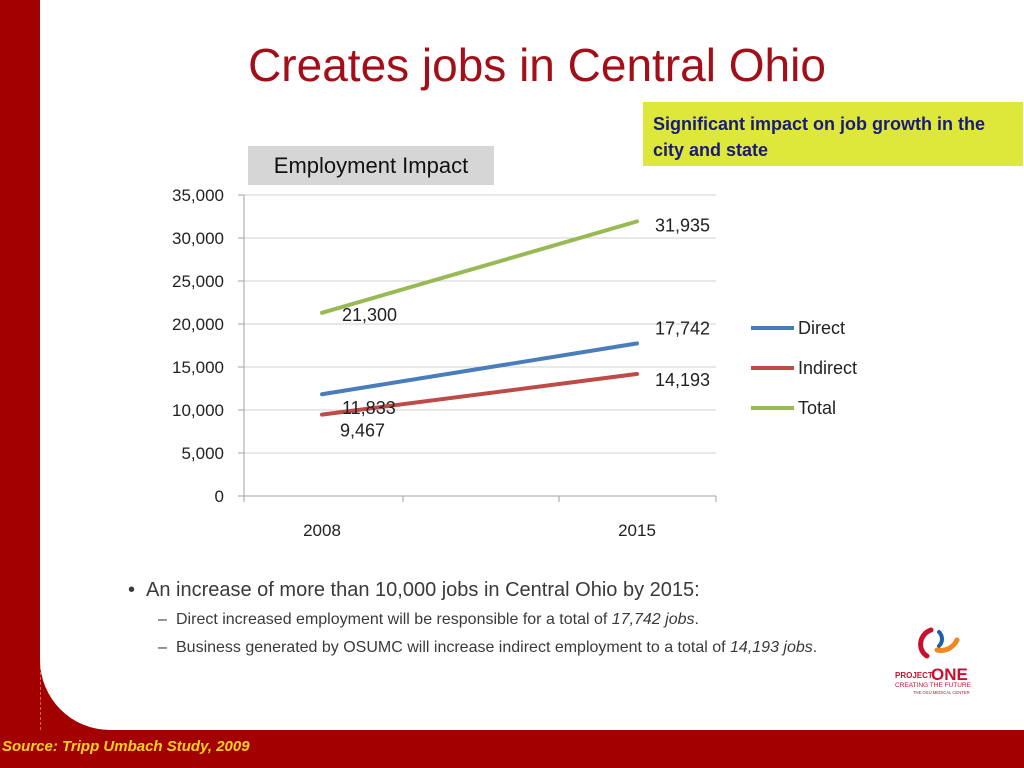  Describe the element at coordinates (682, 380) in the screenshot. I see `data-label: 14,193` at that location.